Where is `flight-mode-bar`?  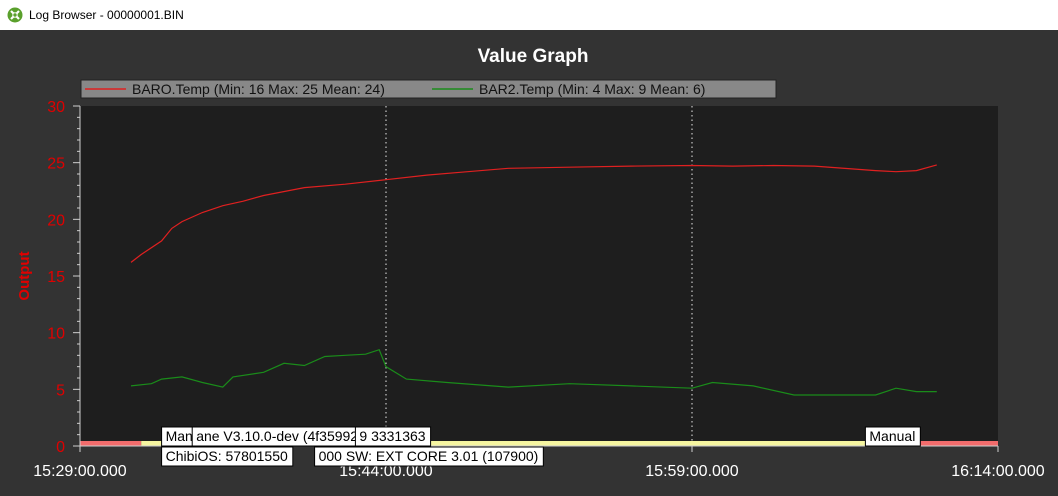 flight-mode-bar is located at coordinates (539, 443).